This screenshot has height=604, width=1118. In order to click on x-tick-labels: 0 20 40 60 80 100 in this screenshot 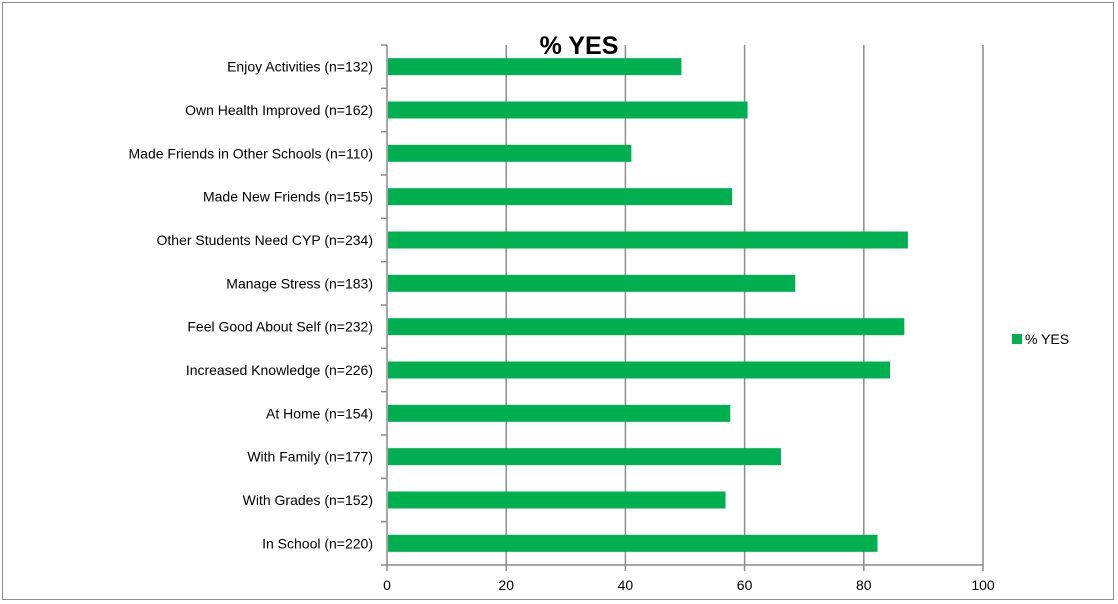, I will do `click(689, 585)`.